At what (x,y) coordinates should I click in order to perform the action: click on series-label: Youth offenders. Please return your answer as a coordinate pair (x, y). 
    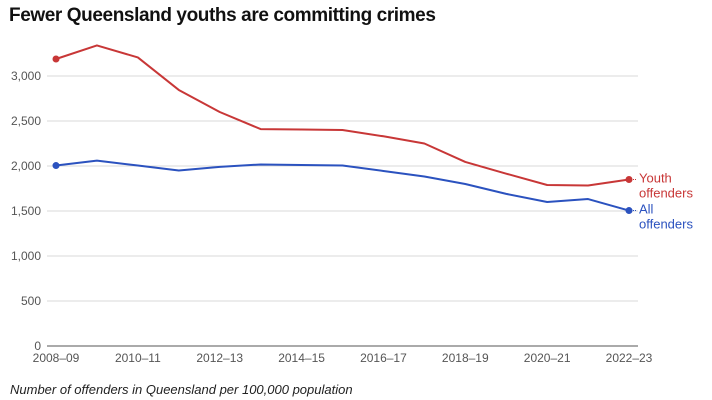
    Looking at the image, I should click on (666, 186).